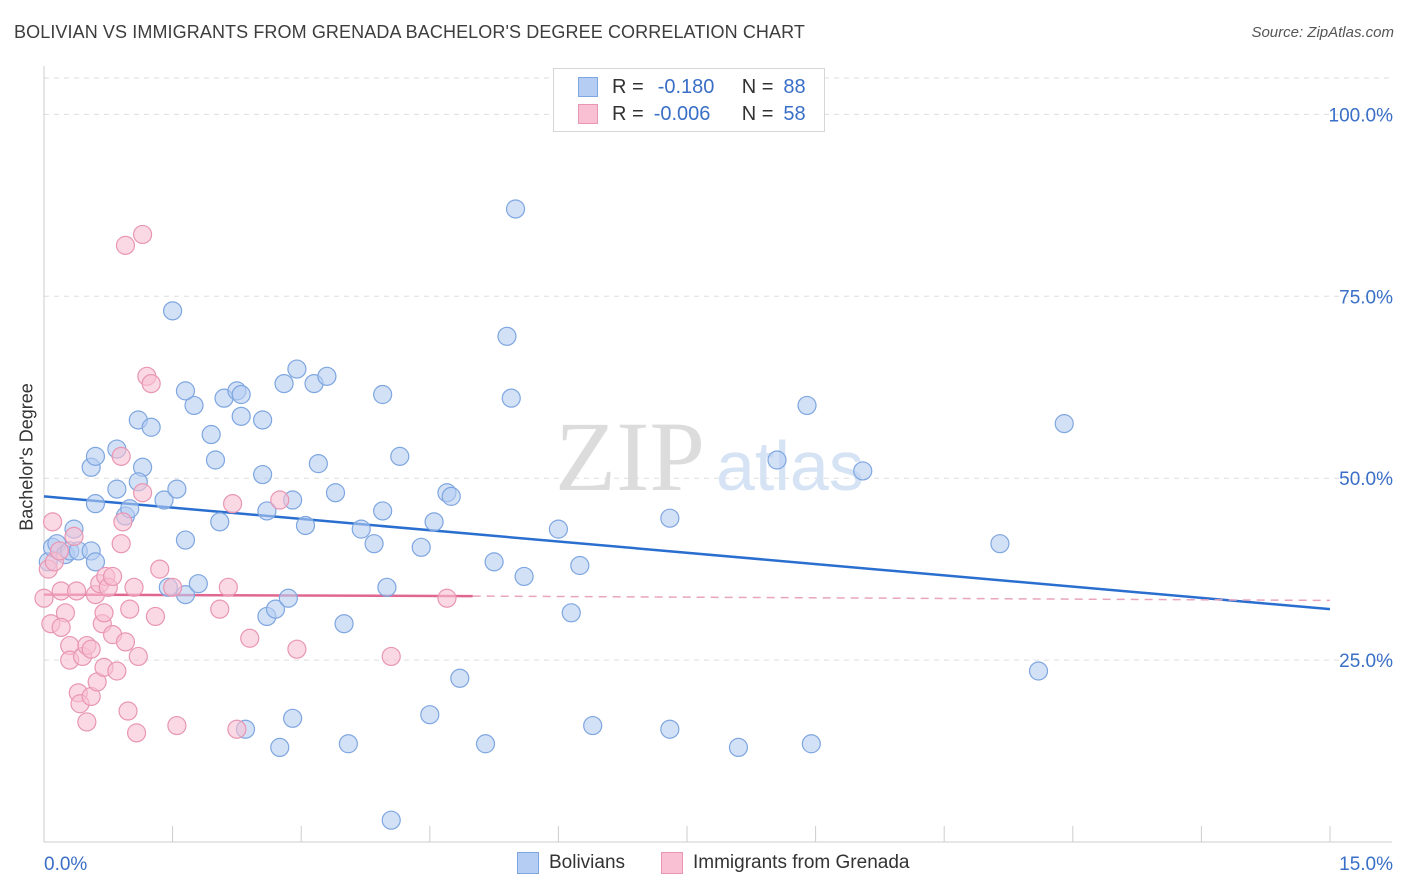  What do you see at coordinates (709, 456) in the screenshot?
I see `watermark: ZIP atlas` at bounding box center [709, 456].